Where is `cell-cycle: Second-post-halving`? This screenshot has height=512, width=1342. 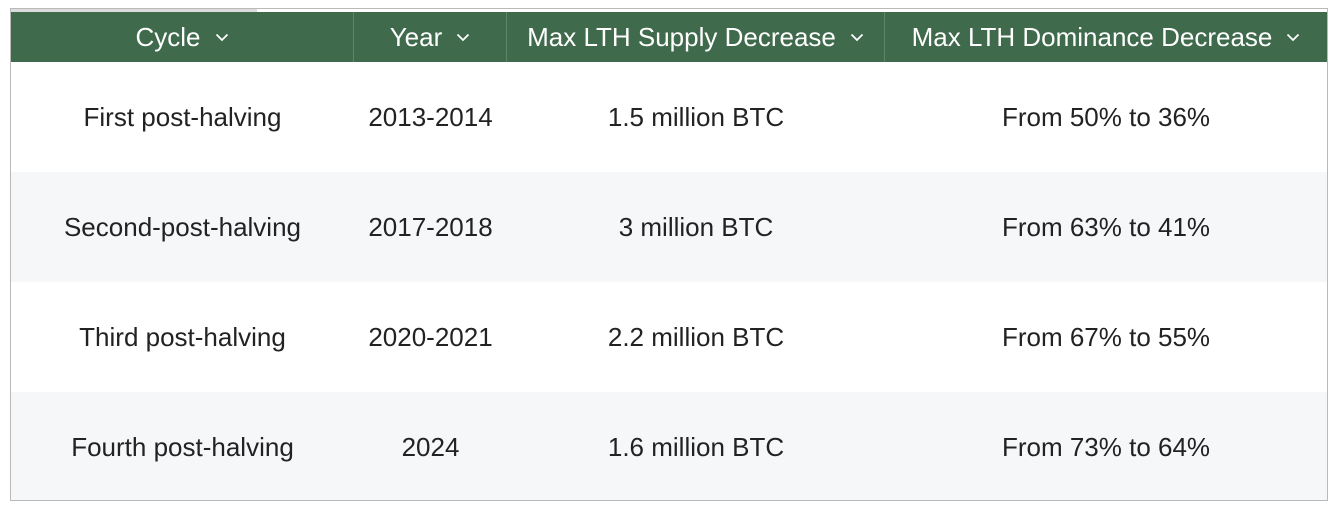
cell-cycle: Second-post-halving is located at coordinates (182, 226).